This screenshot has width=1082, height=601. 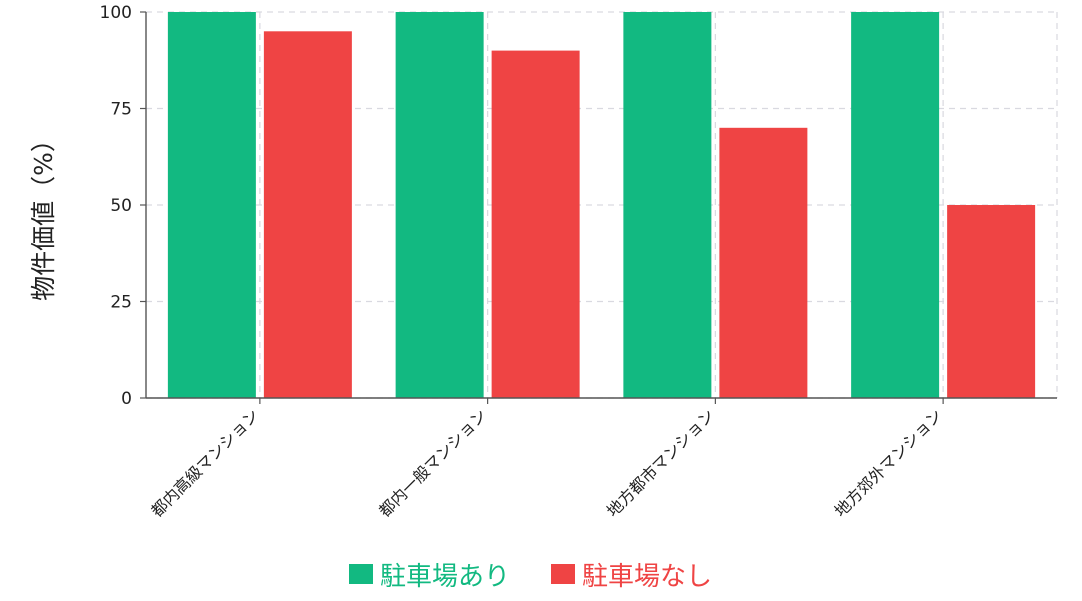 What do you see at coordinates (647, 577) in the screenshot?
I see `legend-label: 駐車場なし` at bounding box center [647, 577].